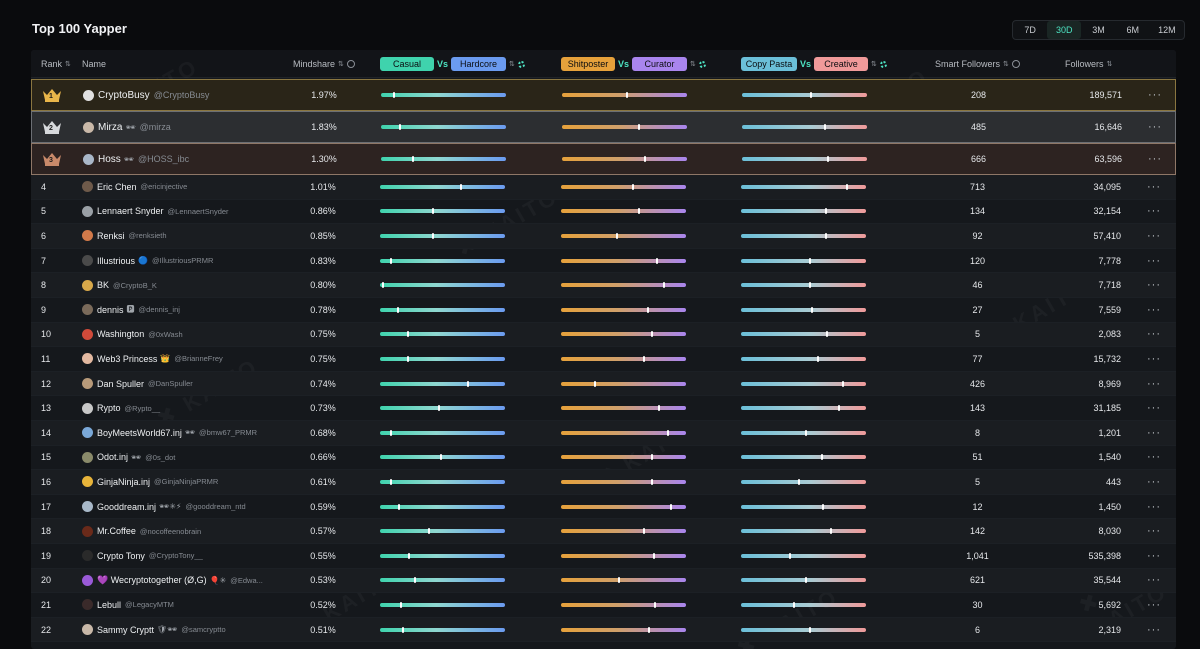 This screenshot has width=1200, height=649. Describe the element at coordinates (1064, 30) in the screenshot. I see `period-tab-30d: 30D` at that location.